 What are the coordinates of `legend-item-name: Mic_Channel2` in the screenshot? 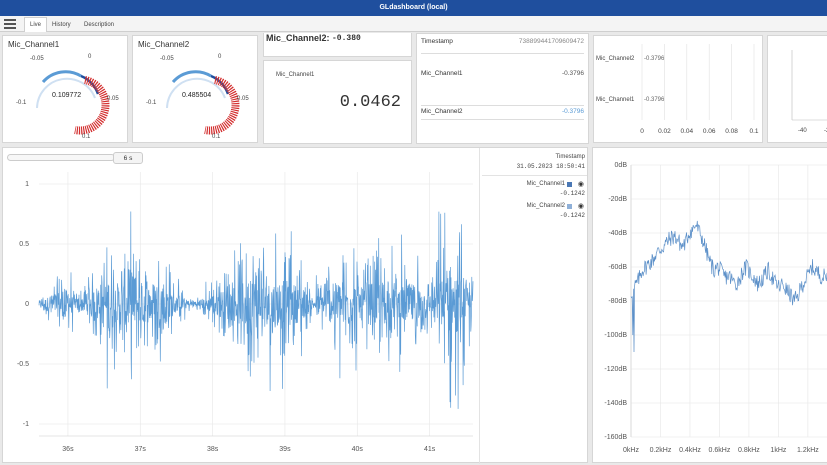 It's located at (545, 206).